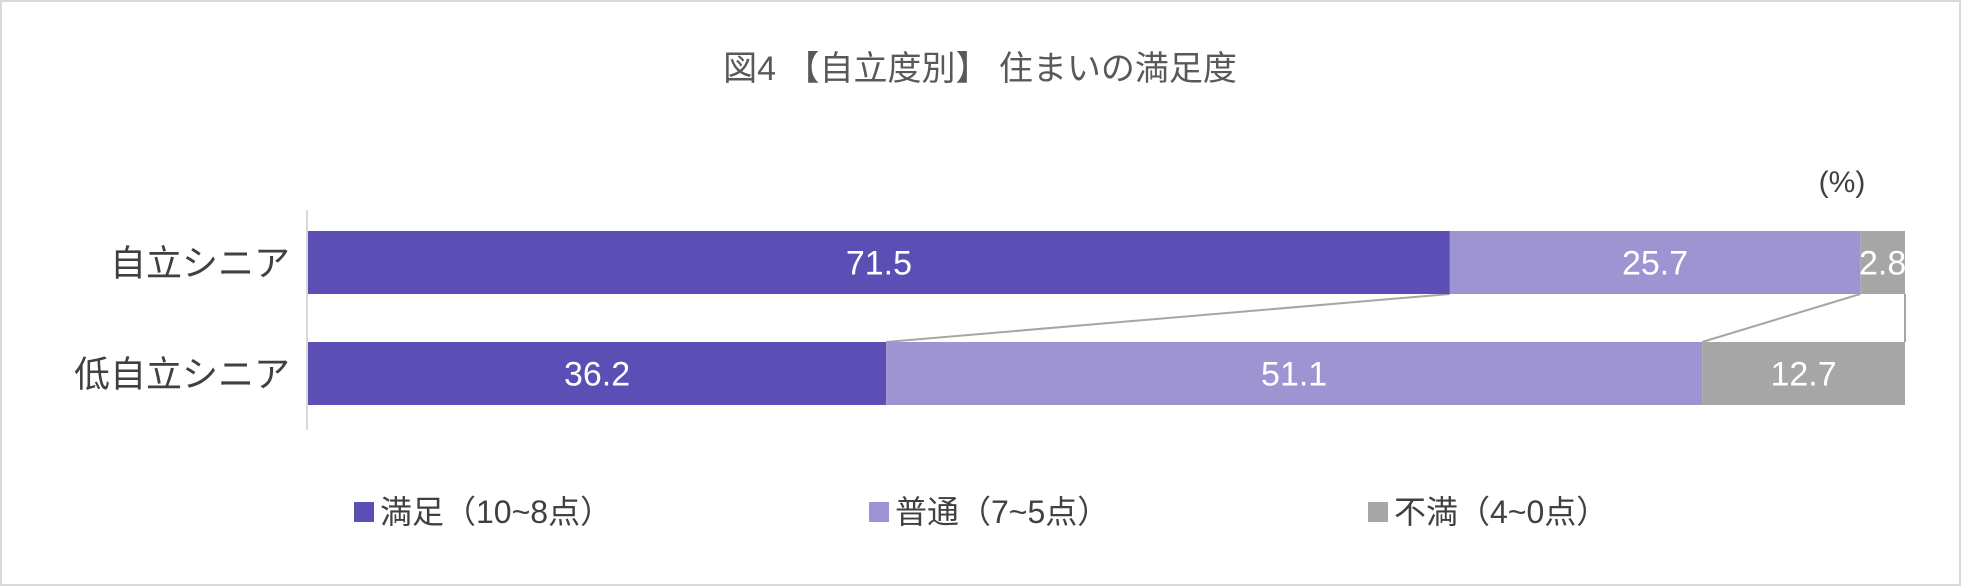 The image size is (1961, 586). What do you see at coordinates (1501, 512) in the screenshot?
I see `legend-label-3: 不満（4~0点）` at bounding box center [1501, 512].